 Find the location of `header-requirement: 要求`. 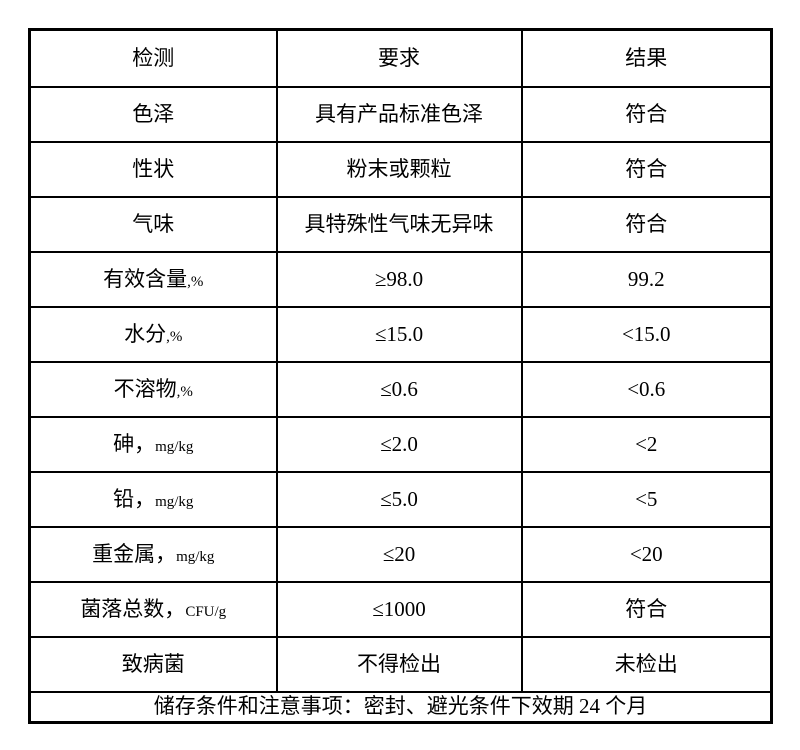

header-requirement: 要求 is located at coordinates (399, 58).